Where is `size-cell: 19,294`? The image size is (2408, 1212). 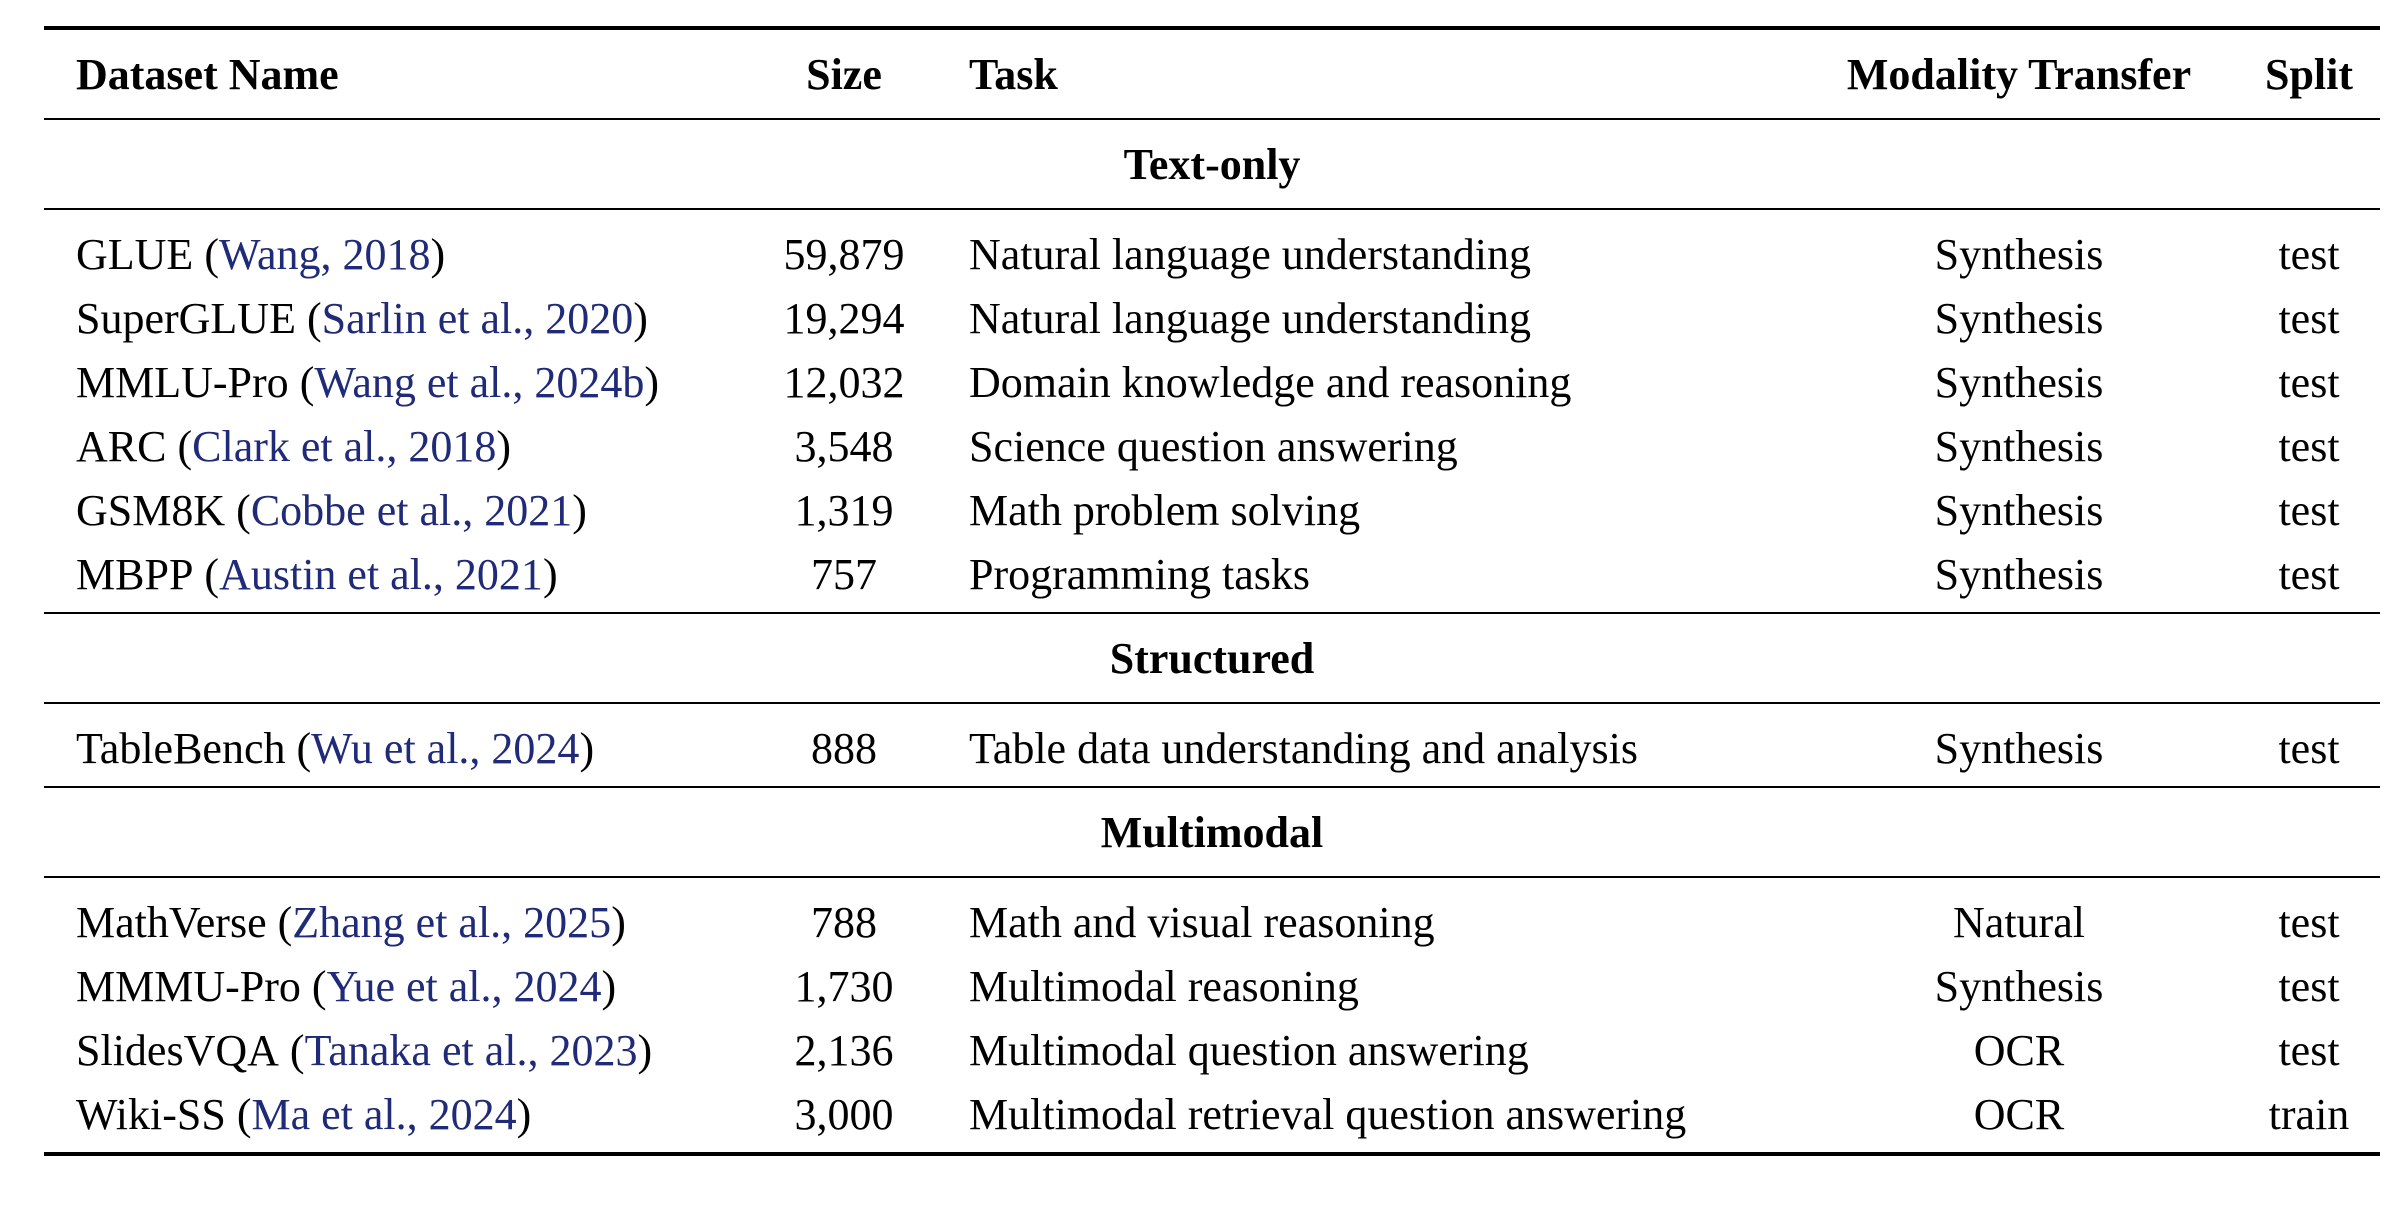 size-cell: 19,294 is located at coordinates (844, 318).